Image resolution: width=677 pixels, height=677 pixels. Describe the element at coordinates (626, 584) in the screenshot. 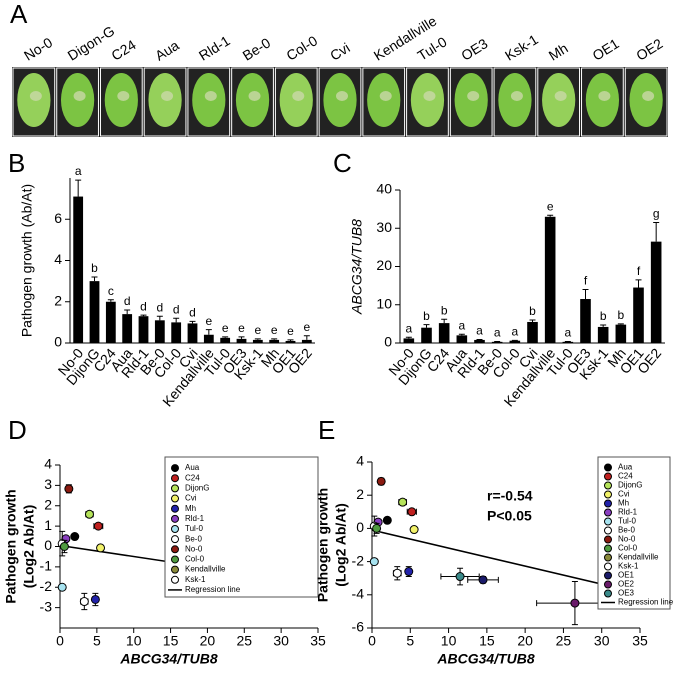

I see `legend-label: OE2` at that location.